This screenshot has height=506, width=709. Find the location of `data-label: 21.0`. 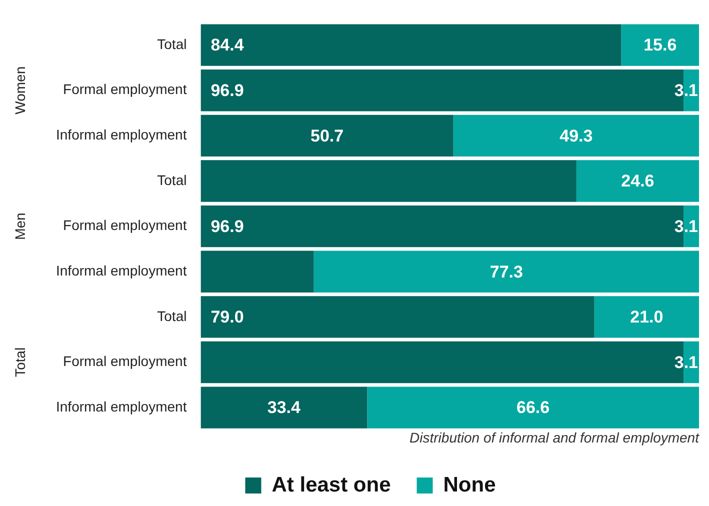

data-label: 21.0 is located at coordinates (647, 317).